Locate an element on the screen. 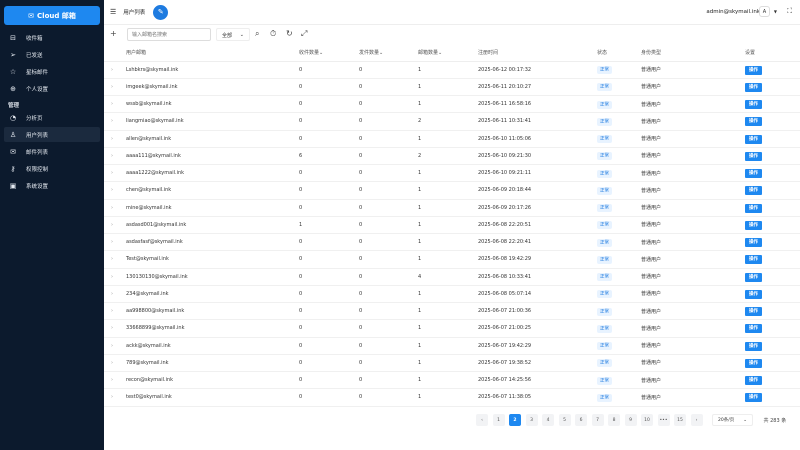 This screenshot has height=450, width=800. cell: 0 is located at coordinates (329, 294).